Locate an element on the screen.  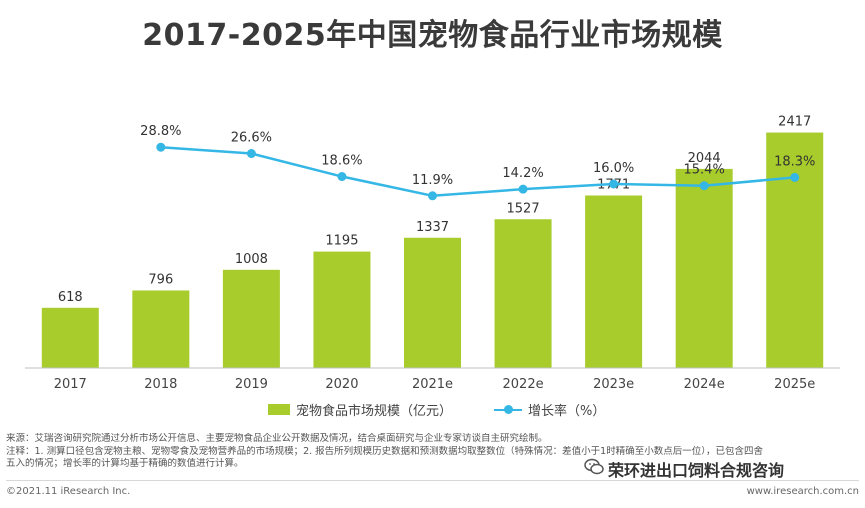
rate-point-2018 is located at coordinates (161, 147).